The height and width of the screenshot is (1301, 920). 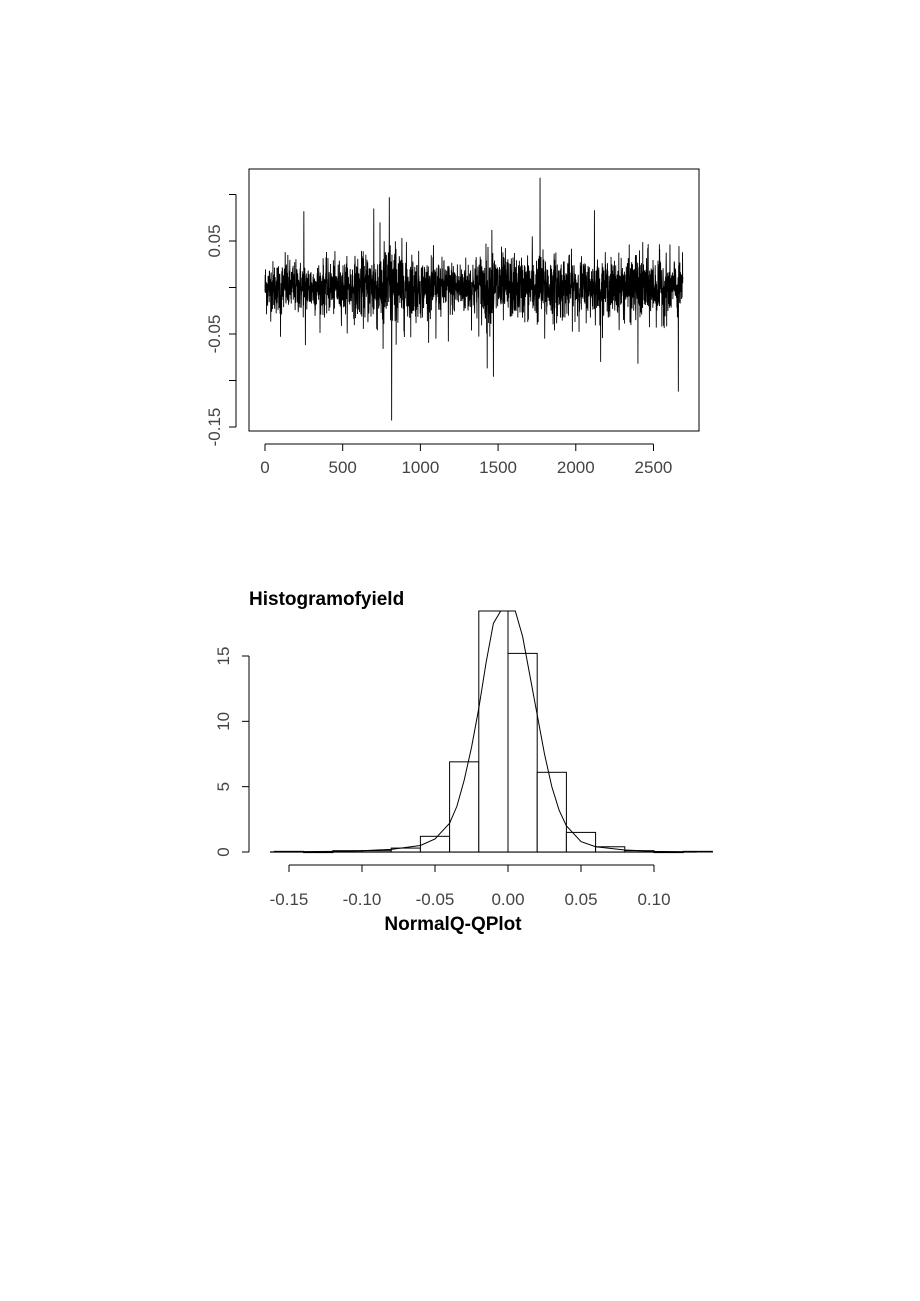 I want to click on x-tick-label: 0.05, so click(x=580, y=899).